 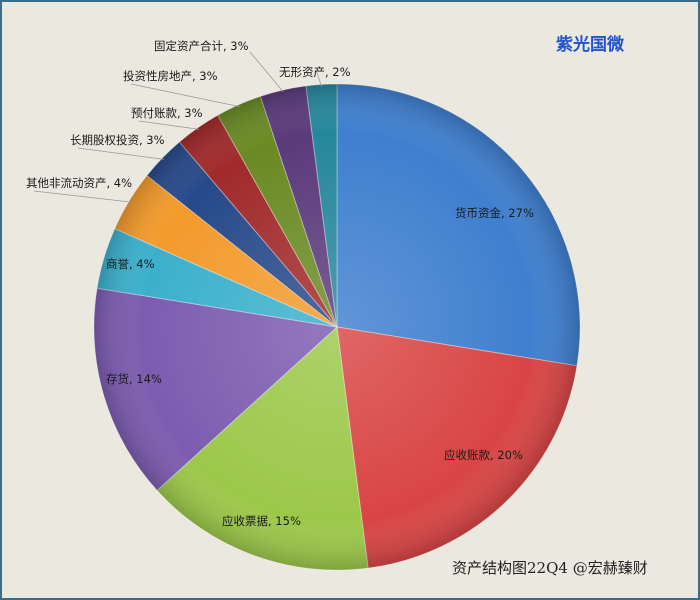 I want to click on slice-label: 应收票据, 15%, so click(x=261, y=521).